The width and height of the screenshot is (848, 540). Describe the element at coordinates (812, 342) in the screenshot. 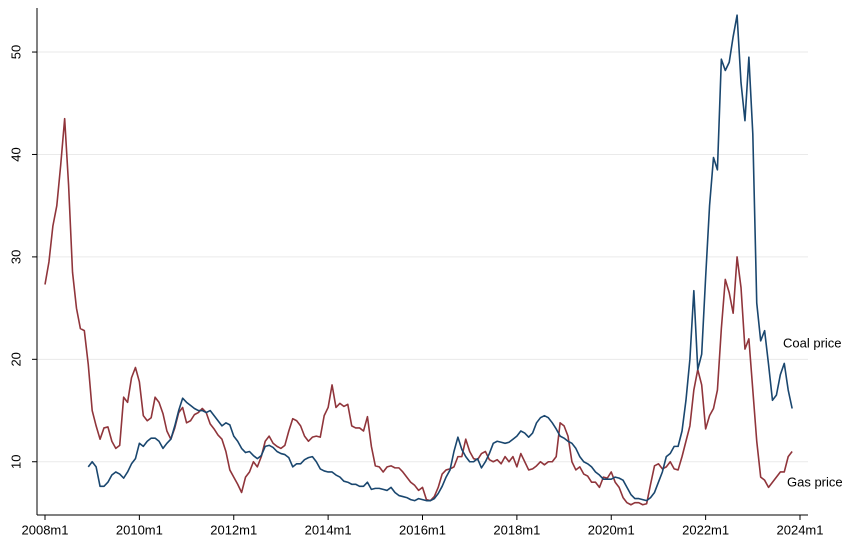

I see `series-label: Coal price` at that location.